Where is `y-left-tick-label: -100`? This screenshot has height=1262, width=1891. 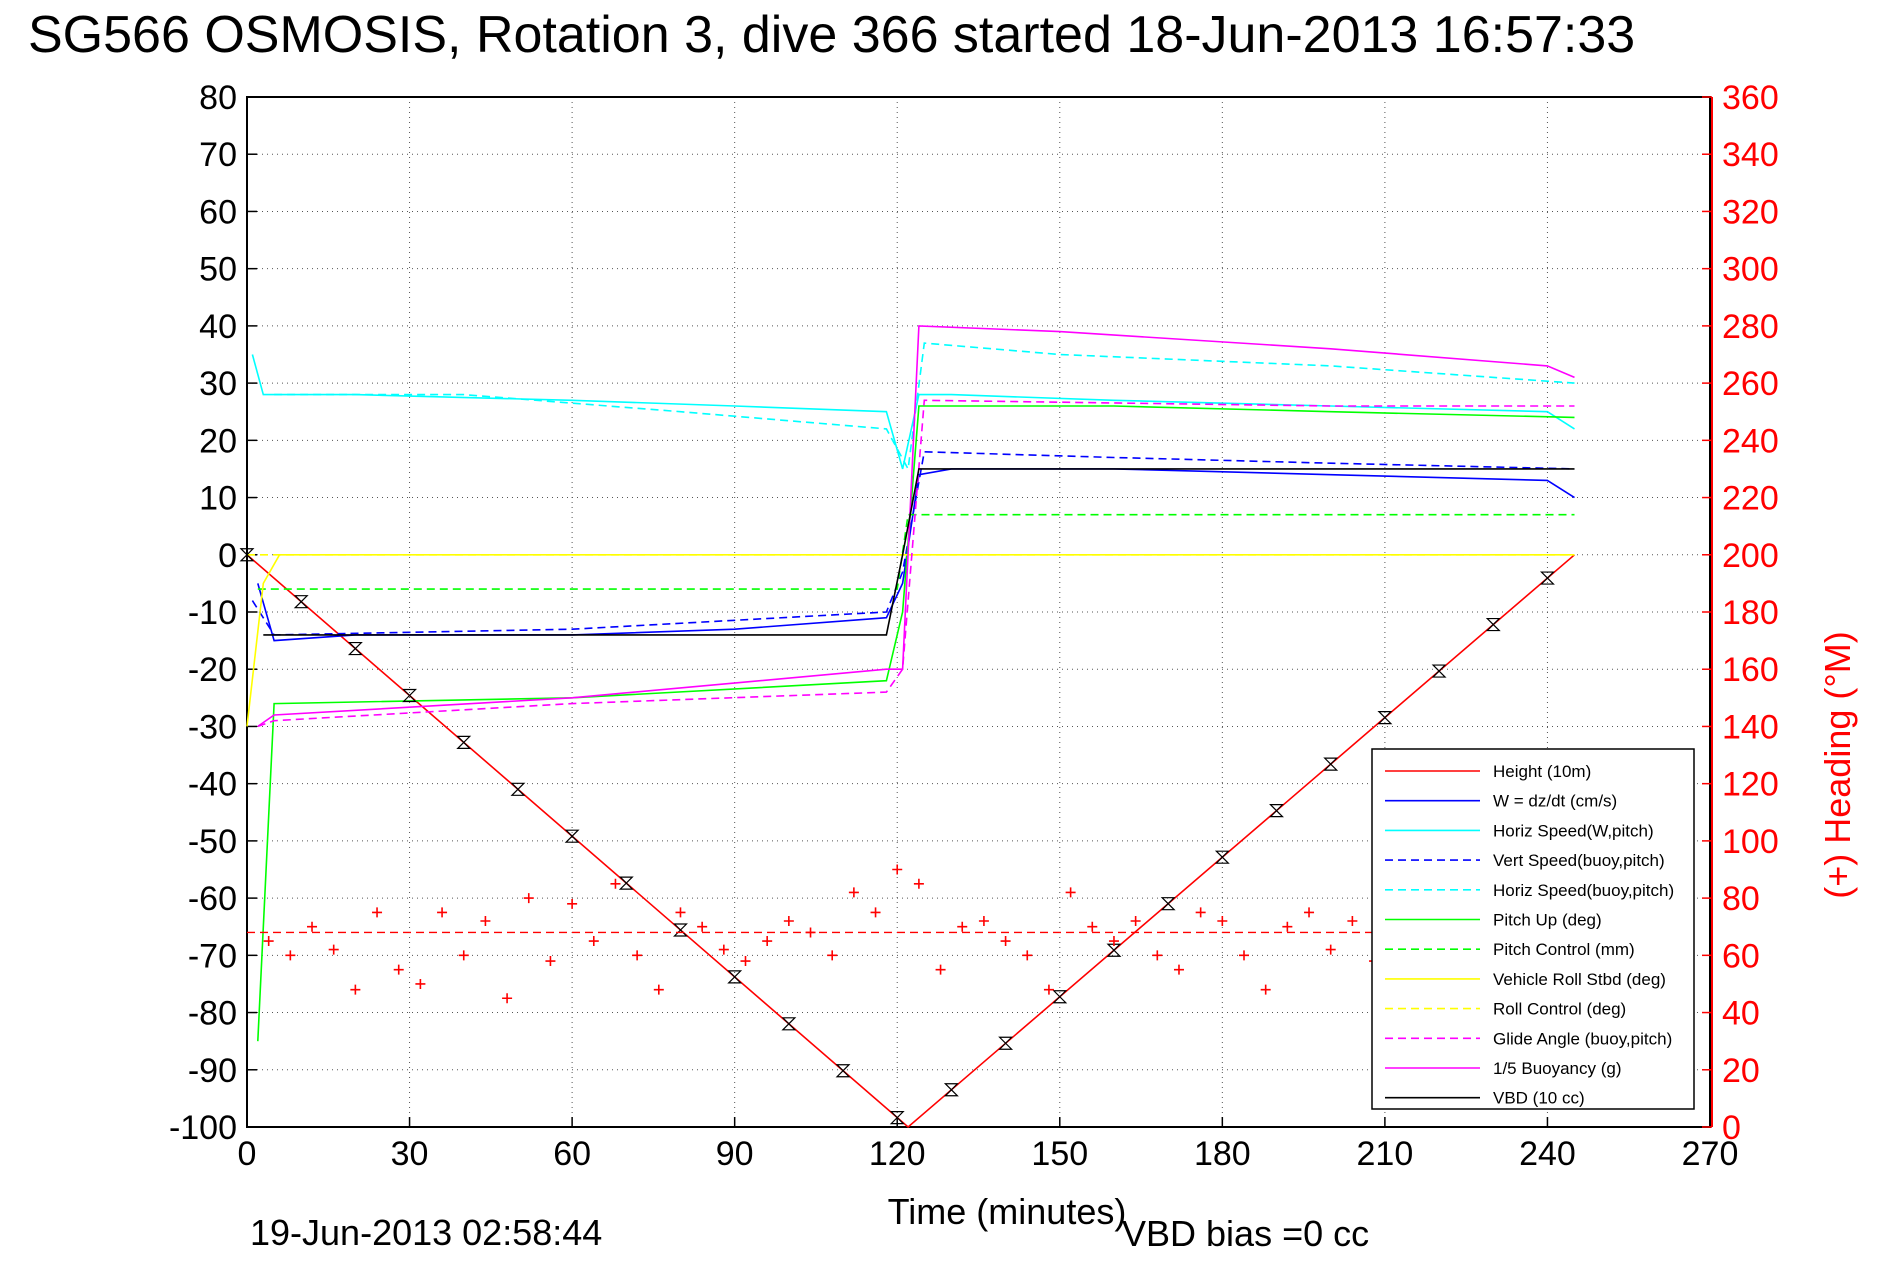
y-left-tick-label: -100 is located at coordinates (203, 1128).